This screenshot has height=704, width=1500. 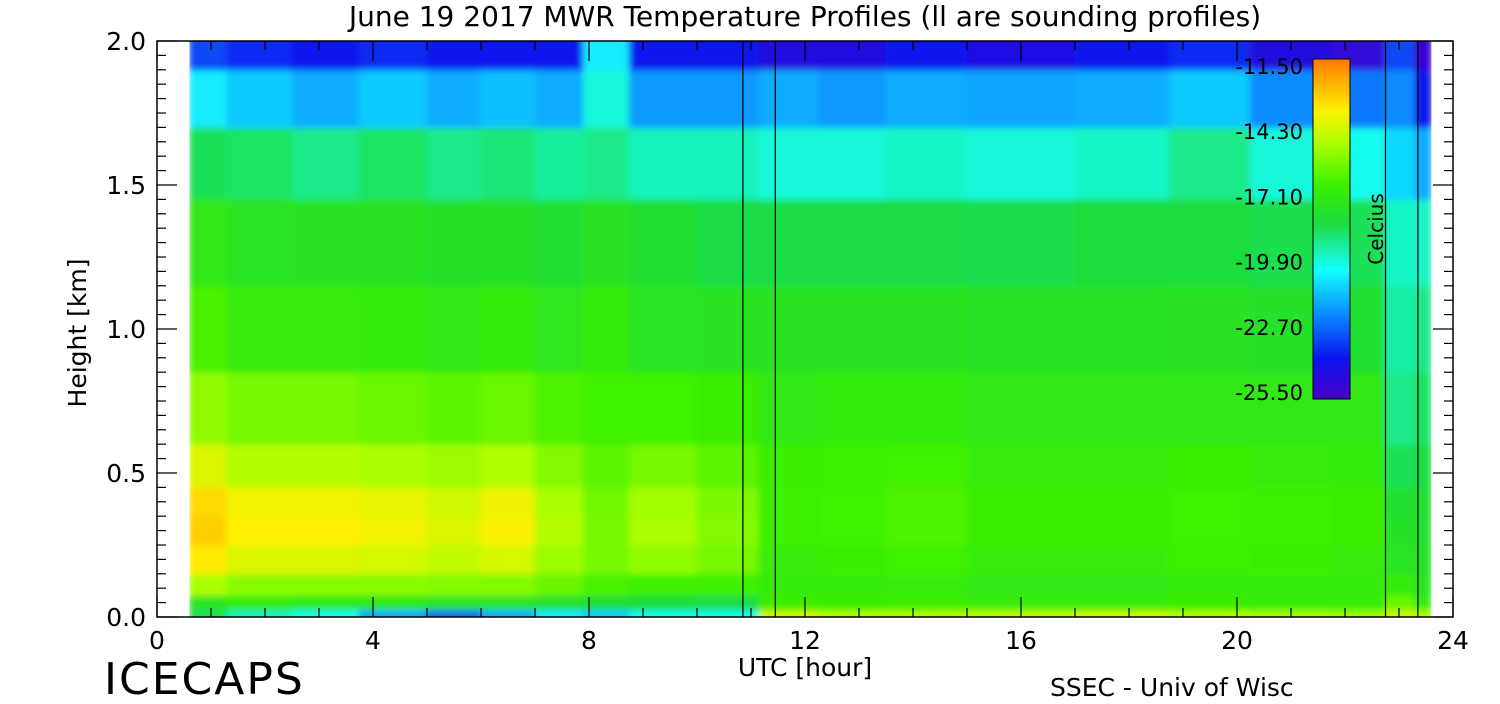 I want to click on colorbar-label: Celcius, so click(x=1376, y=228).